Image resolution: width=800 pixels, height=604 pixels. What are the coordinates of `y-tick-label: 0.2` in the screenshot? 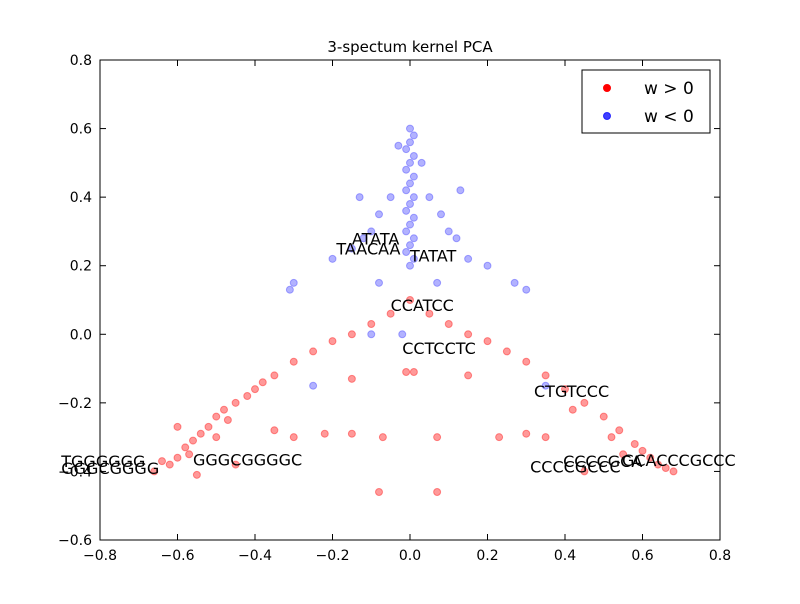 It's located at (81, 267).